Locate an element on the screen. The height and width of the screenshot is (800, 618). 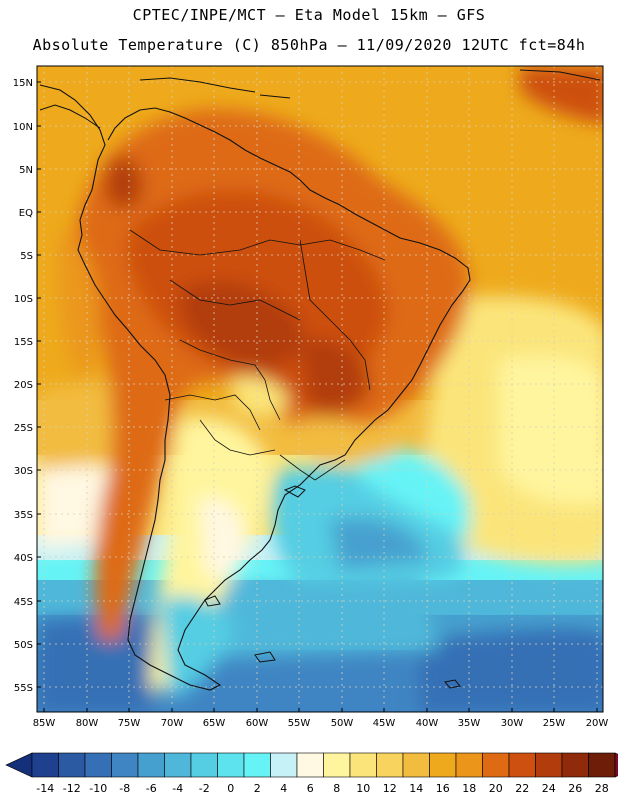
title-line-1: CPTEC/INPE/MCT — Eta Model 15km — GFS is located at coordinates (309, 15).